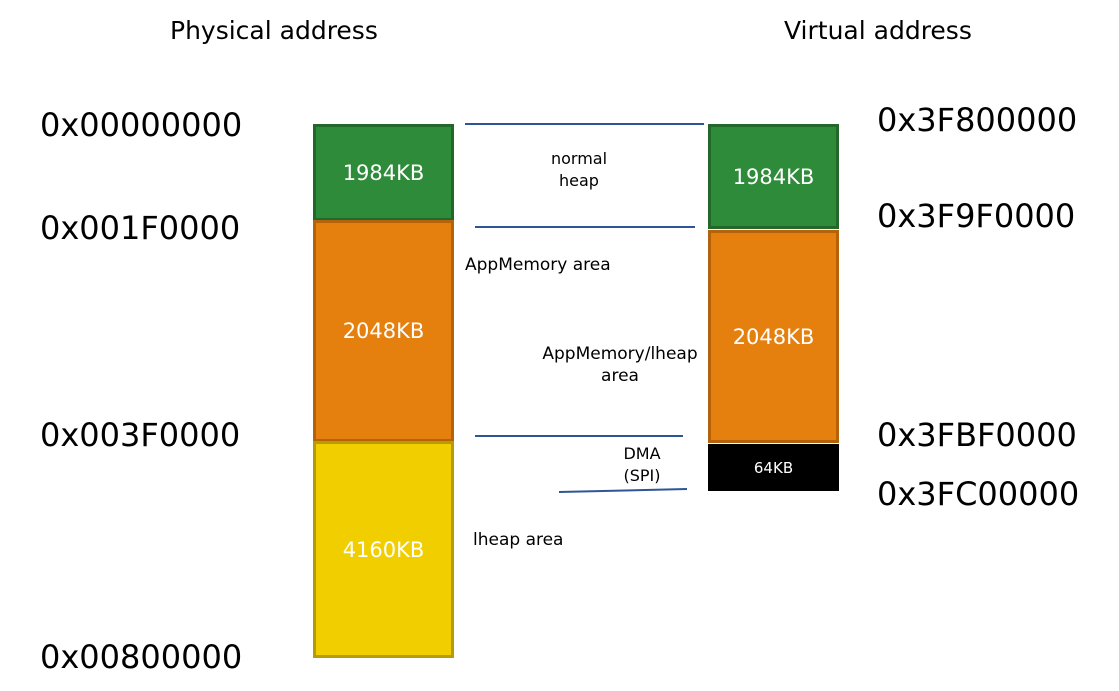 The image size is (1119, 691). I want to click on dma-label-line2: (SPI), so click(642, 475).